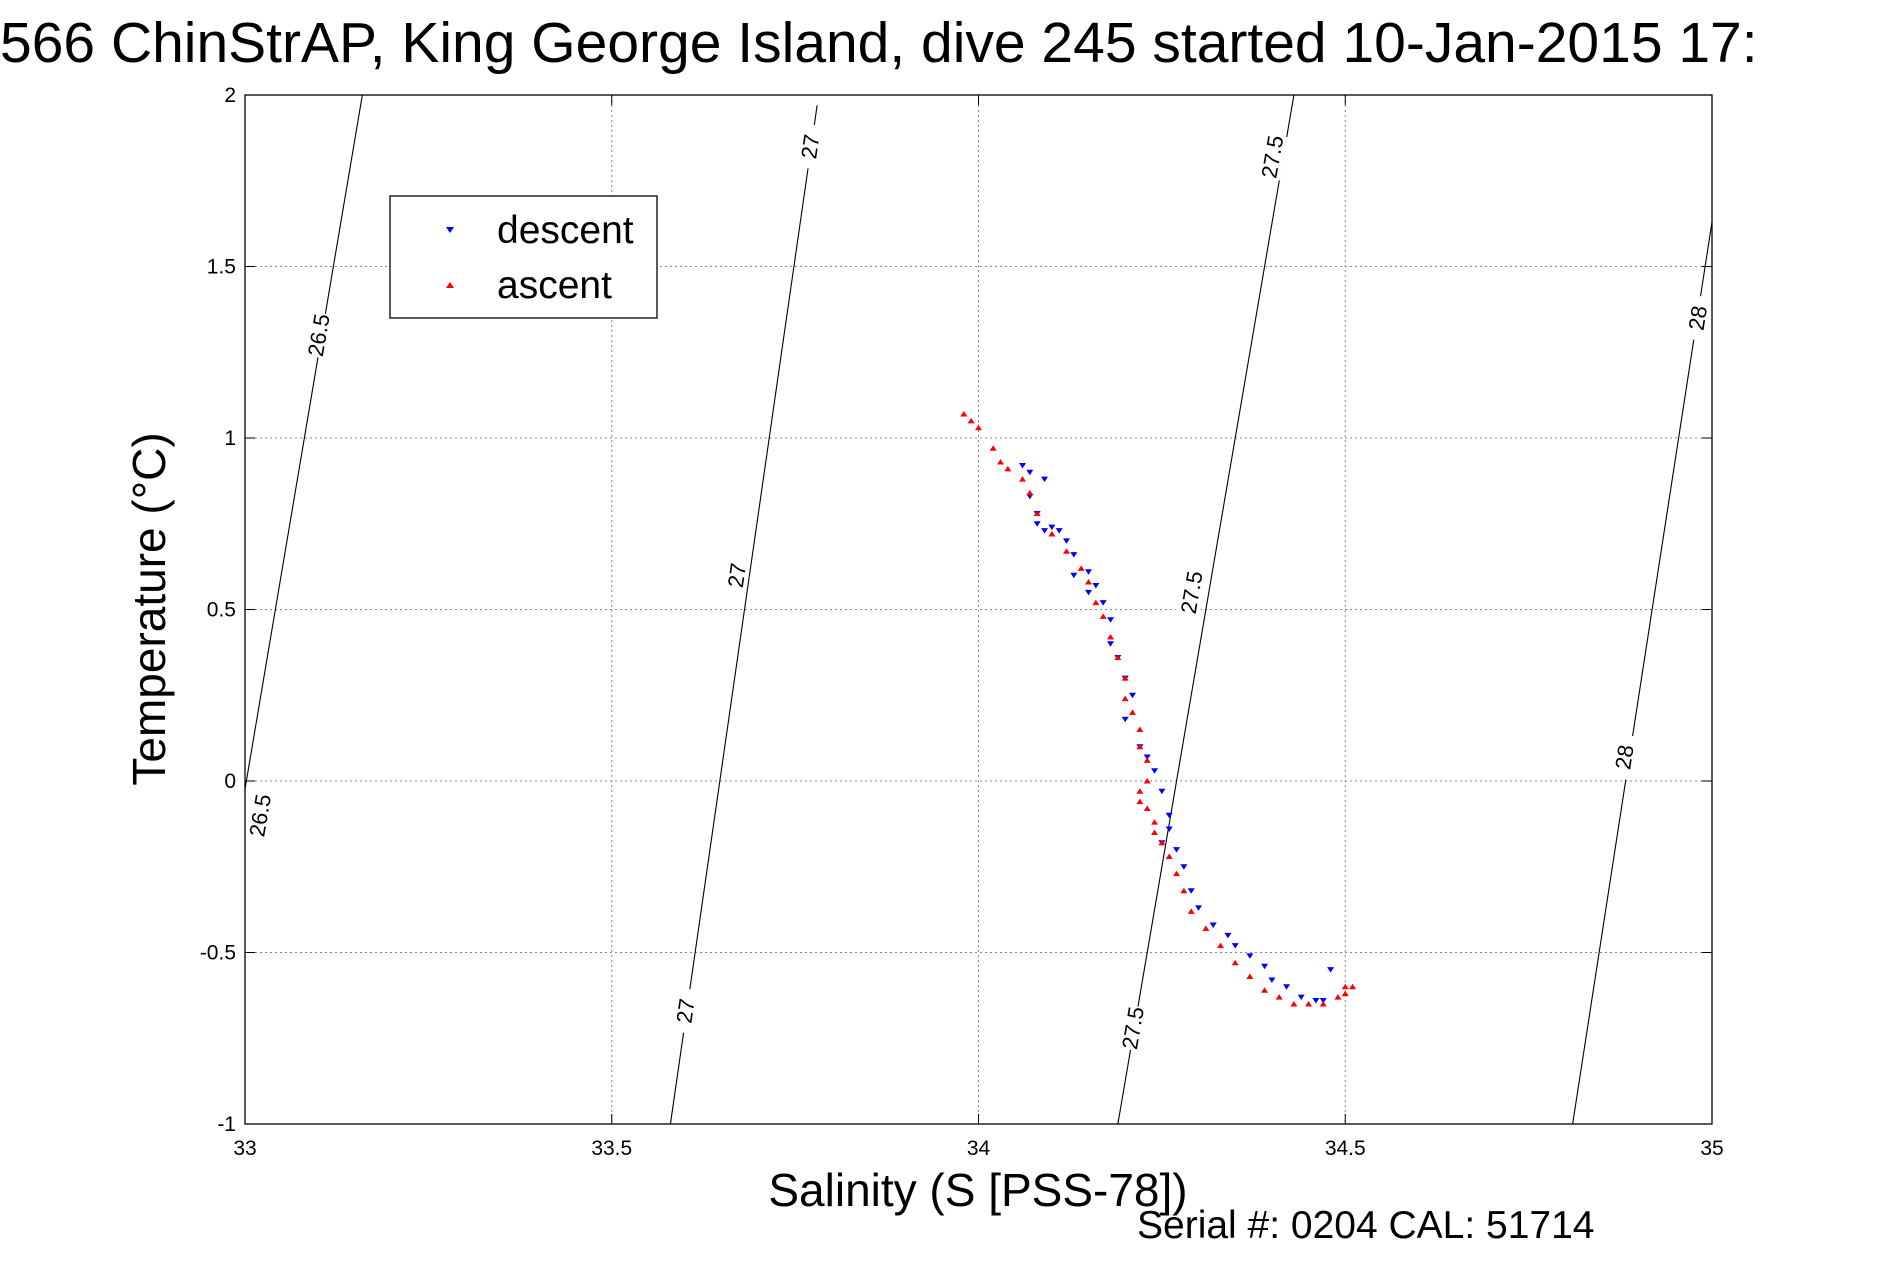 The width and height of the screenshot is (1891, 1262). Describe the element at coordinates (450, 230) in the screenshot. I see `legend-descent-marker` at that location.